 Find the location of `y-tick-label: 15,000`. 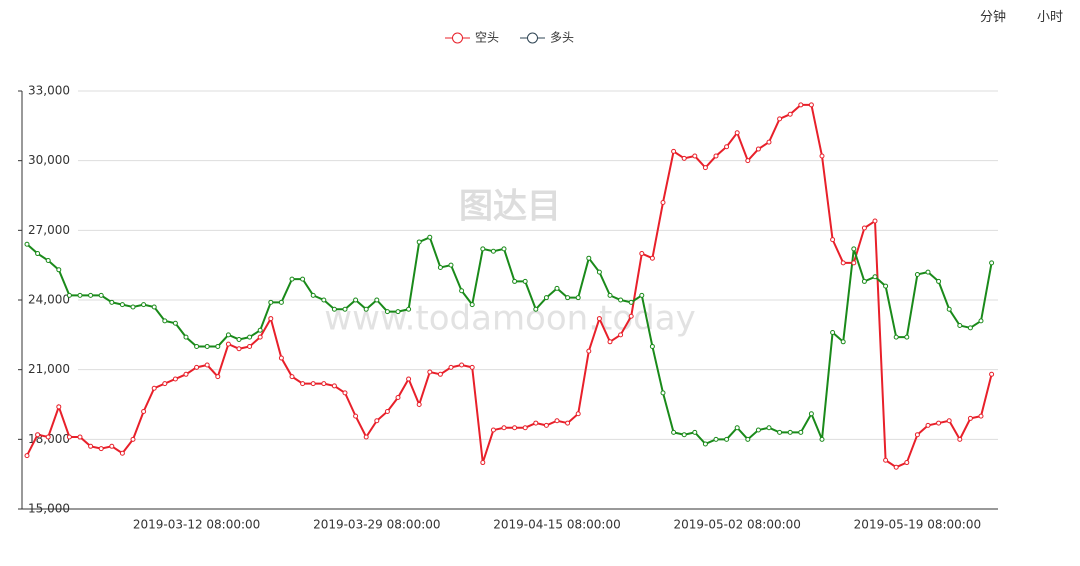

y-tick-label: 15,000 is located at coordinates (49, 509).